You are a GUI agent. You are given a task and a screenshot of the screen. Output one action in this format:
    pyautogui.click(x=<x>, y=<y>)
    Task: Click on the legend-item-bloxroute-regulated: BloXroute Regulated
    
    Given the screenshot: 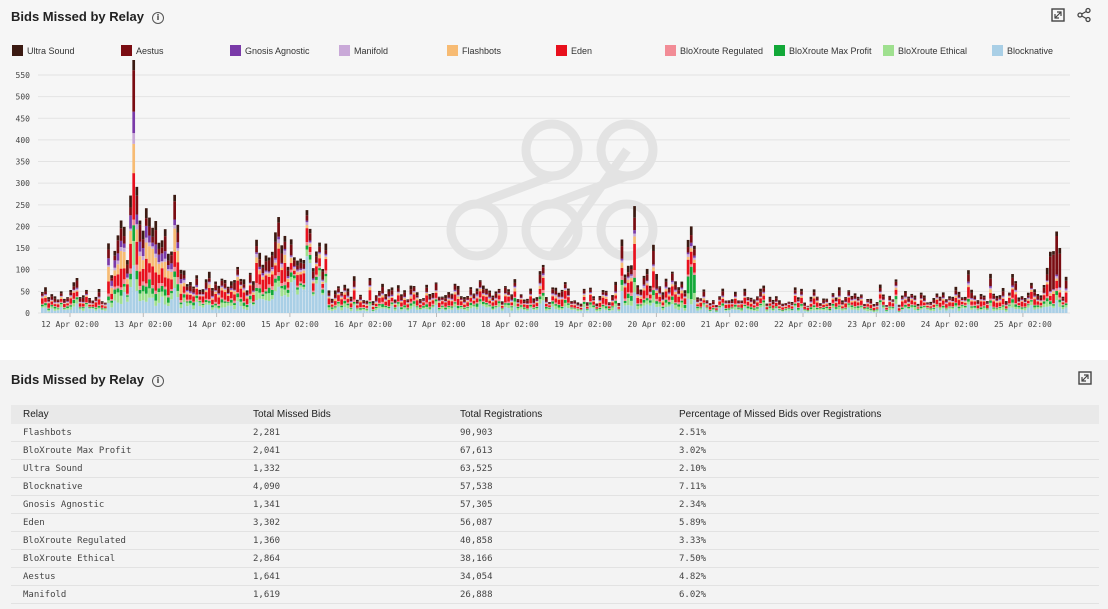 What is the action you would take?
    pyautogui.click(x=714, y=51)
    